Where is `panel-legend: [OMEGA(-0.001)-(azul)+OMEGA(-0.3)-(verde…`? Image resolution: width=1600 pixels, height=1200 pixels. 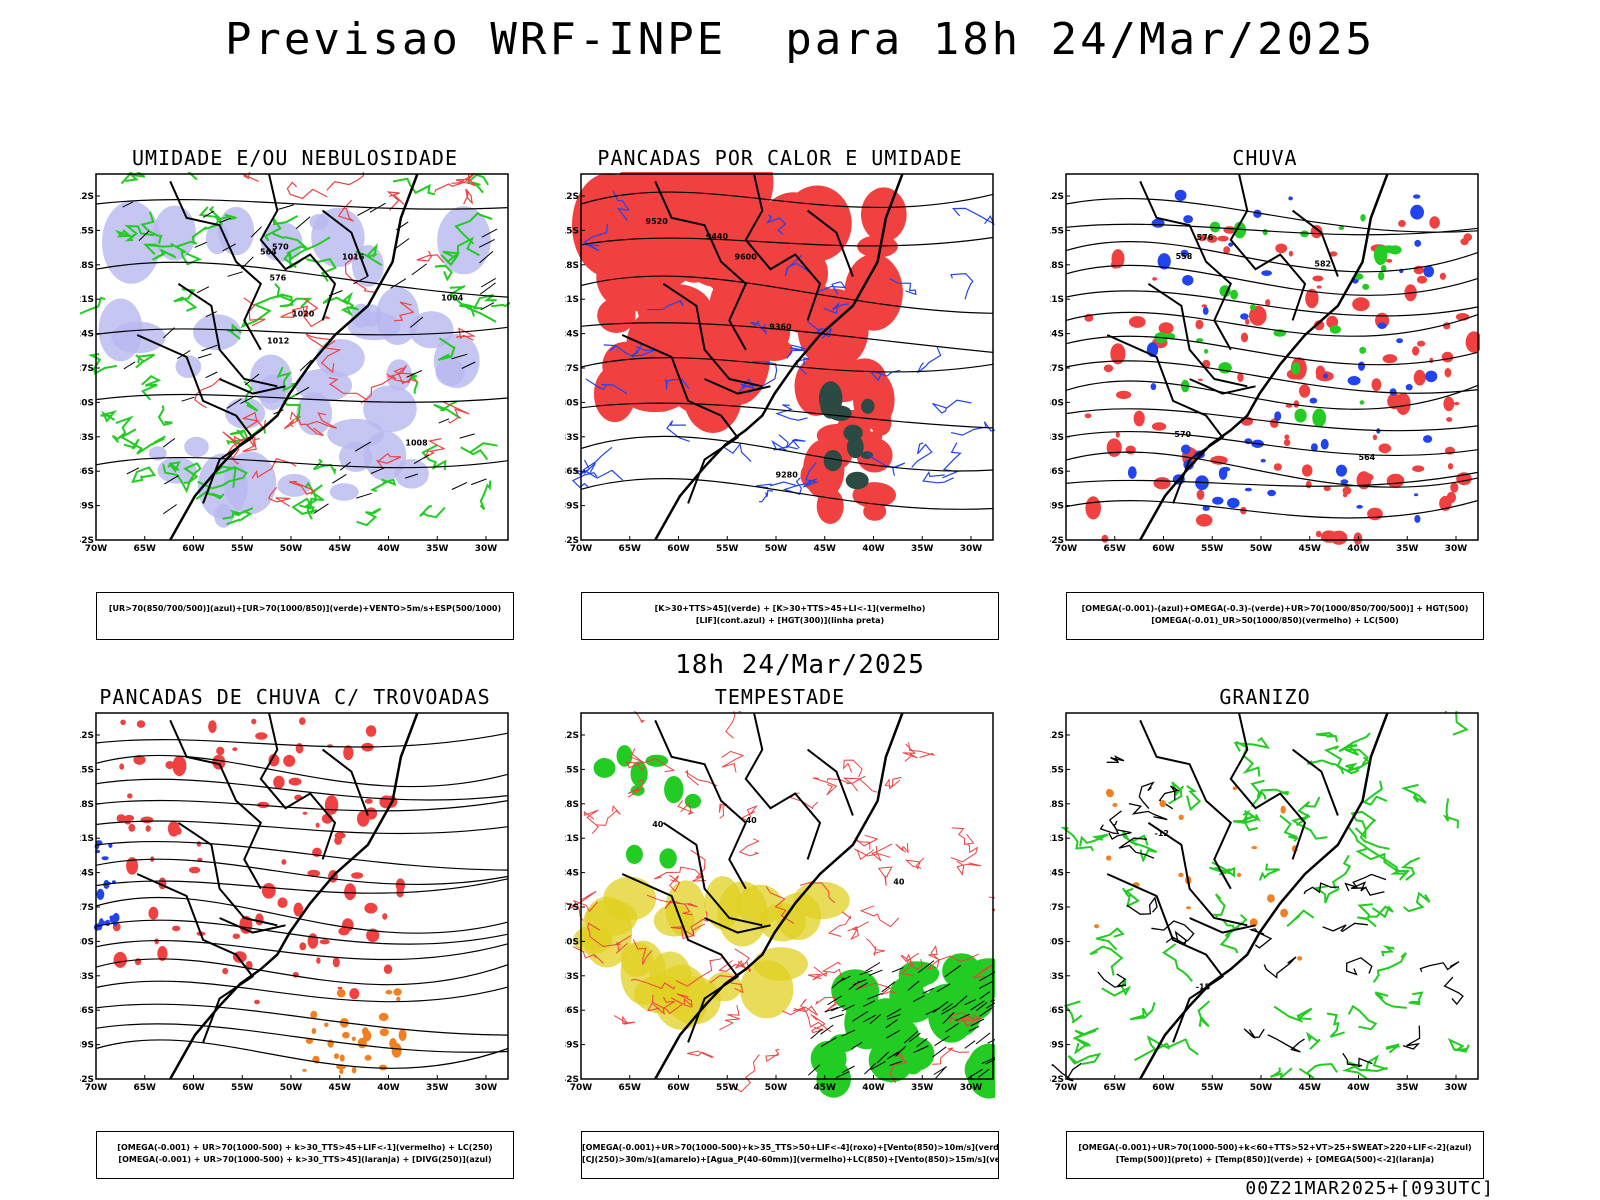
panel-legend: [OMEGA(-0.001)-(azul)+OMEGA(-0.3)-(verde… is located at coordinates (1275, 616).